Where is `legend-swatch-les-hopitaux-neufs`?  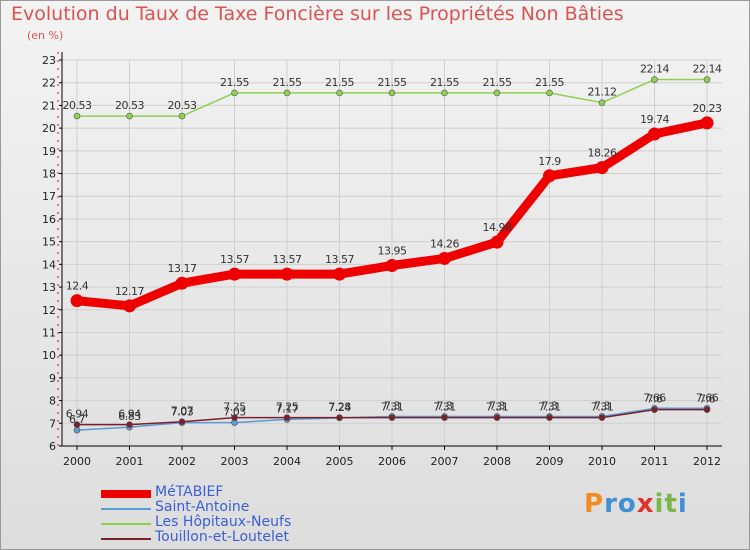
legend-swatch-les-hopitaux-neufs is located at coordinates (126, 524).